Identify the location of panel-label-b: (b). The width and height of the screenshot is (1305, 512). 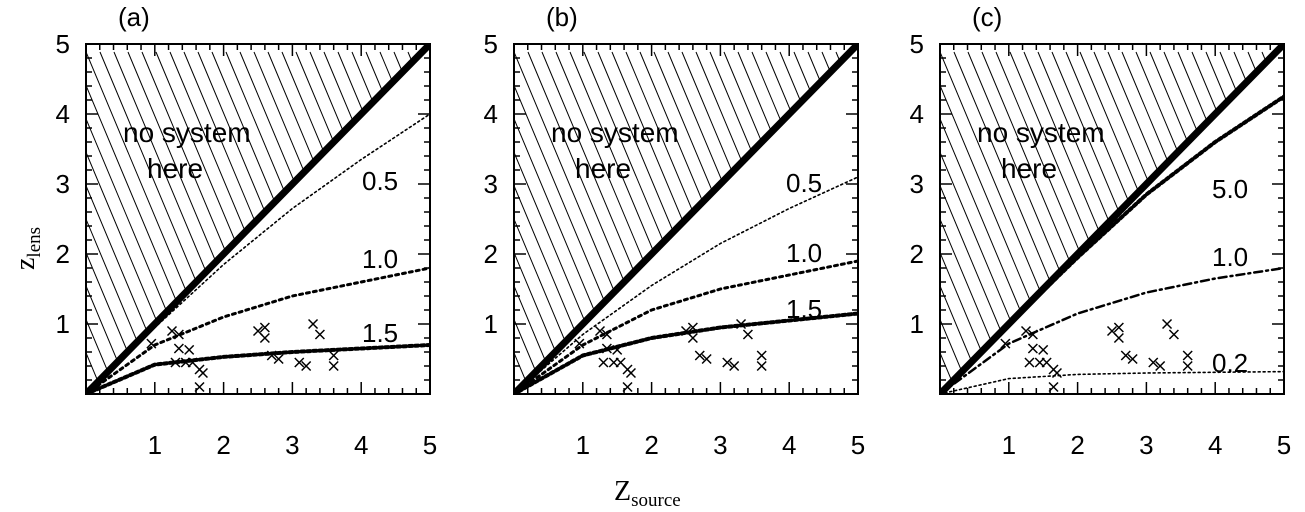
(562, 17).